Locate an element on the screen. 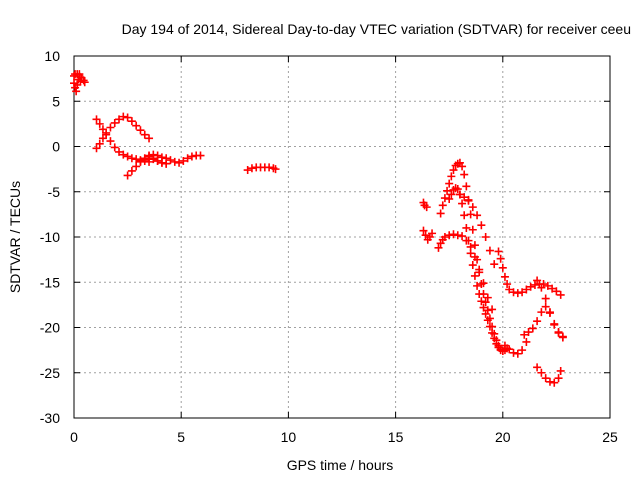  x-tick-label: 15 is located at coordinates (396, 437).